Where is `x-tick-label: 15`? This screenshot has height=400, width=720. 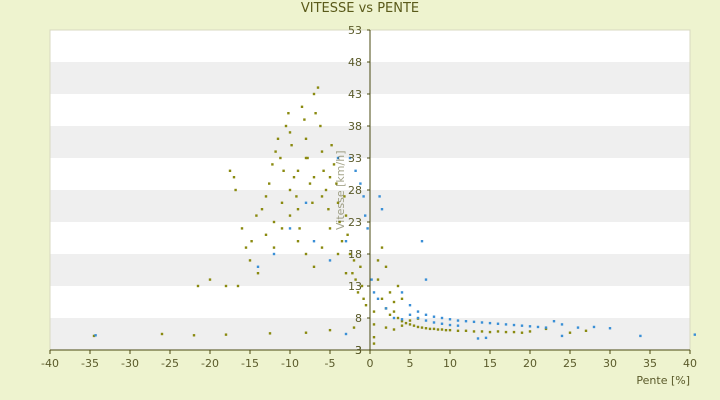
x-tick-label: 15 is located at coordinates (490, 363).